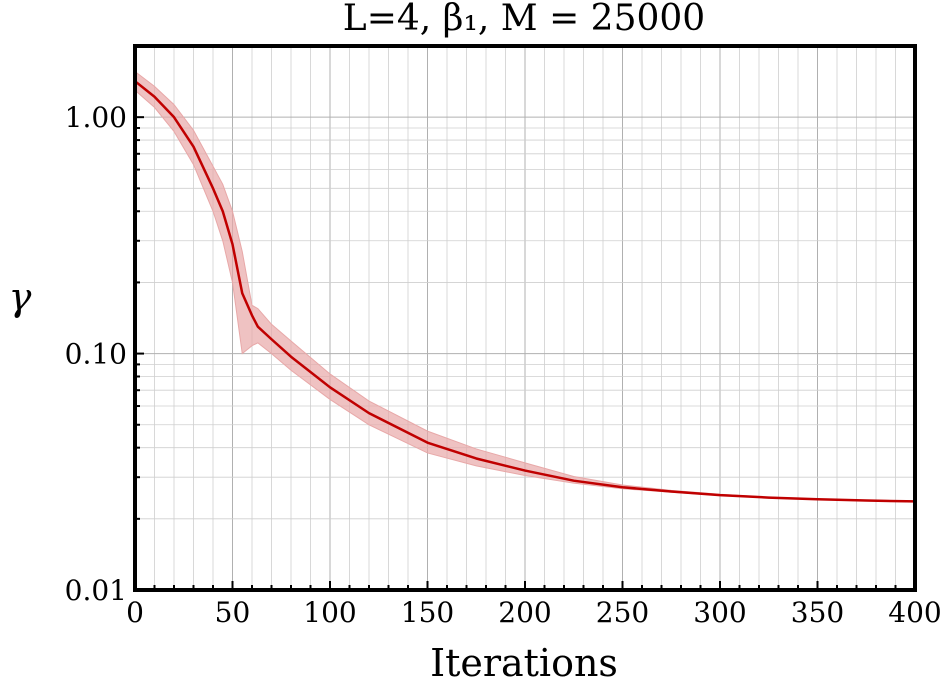 The image size is (948, 693). What do you see at coordinates (914, 612) in the screenshot?
I see `x-tick-label: 400` at bounding box center [914, 612].